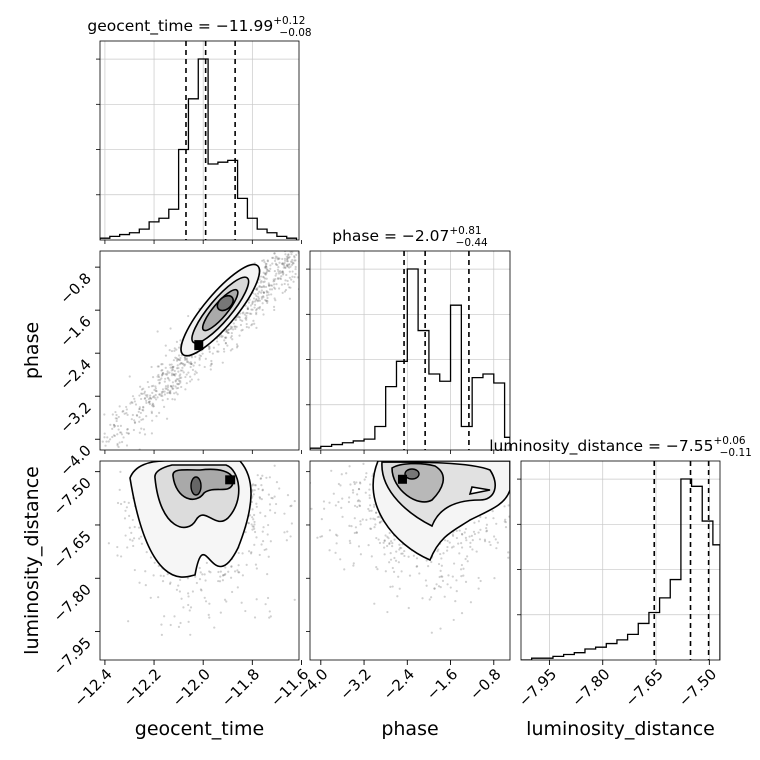 This screenshot has width=760, height=760. I want to click on density-peak, so click(230, 480).